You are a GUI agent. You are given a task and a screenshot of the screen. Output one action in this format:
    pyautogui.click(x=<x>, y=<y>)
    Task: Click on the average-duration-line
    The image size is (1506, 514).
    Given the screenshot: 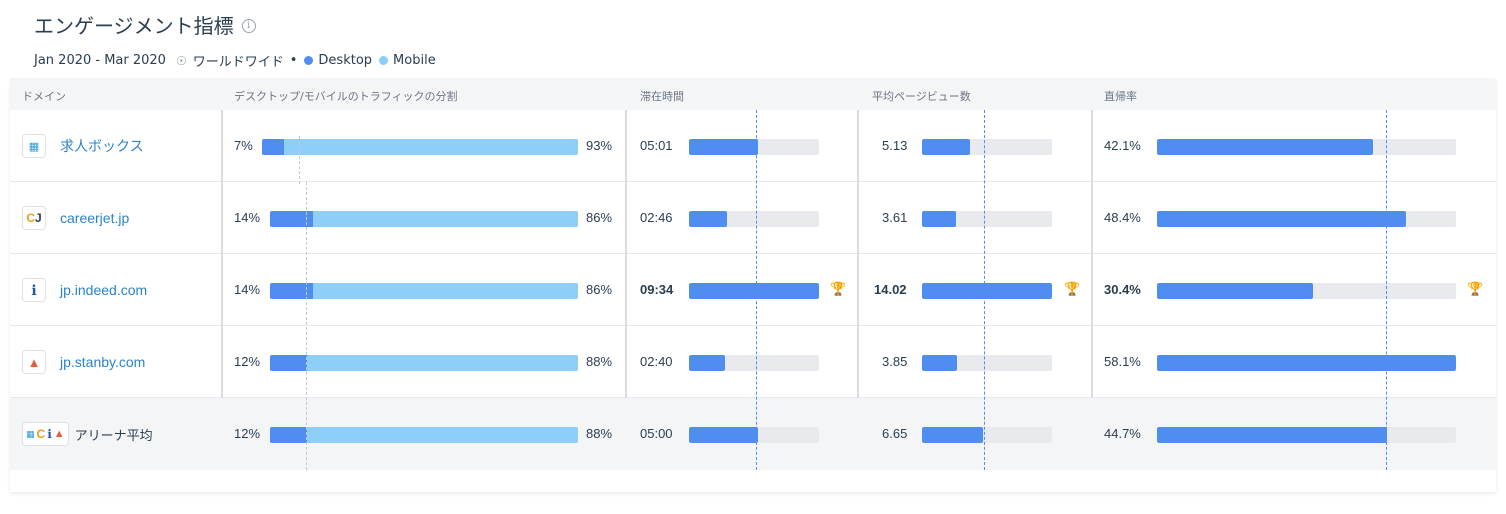 What is the action you would take?
    pyautogui.click(x=756, y=290)
    